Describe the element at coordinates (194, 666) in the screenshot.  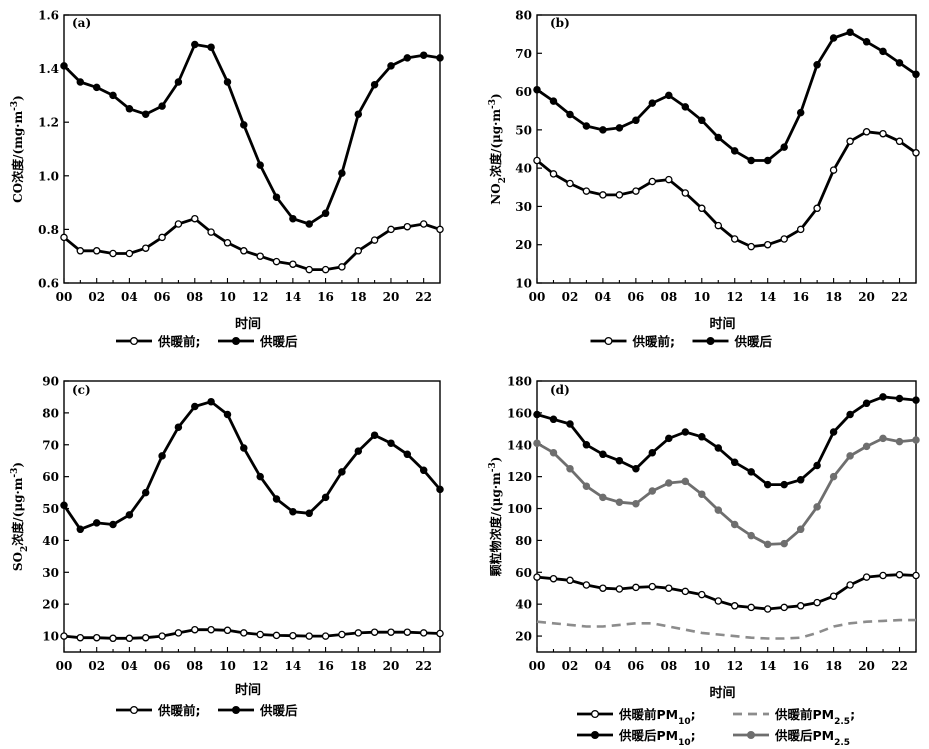
I see `x-tick-label: 08` at that location.